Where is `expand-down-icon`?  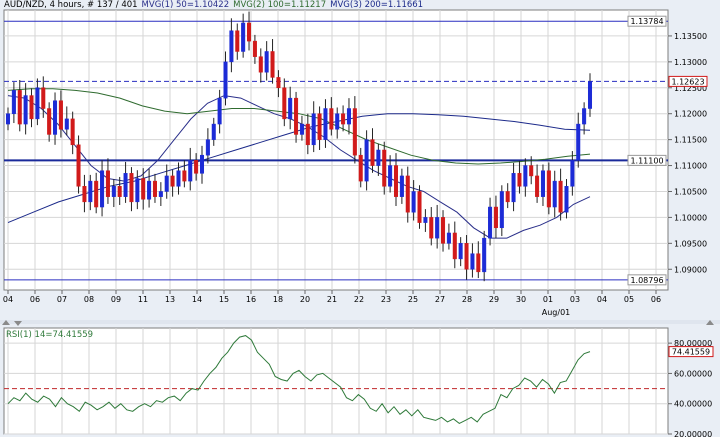 expand-down-icon is located at coordinates (18, 323).